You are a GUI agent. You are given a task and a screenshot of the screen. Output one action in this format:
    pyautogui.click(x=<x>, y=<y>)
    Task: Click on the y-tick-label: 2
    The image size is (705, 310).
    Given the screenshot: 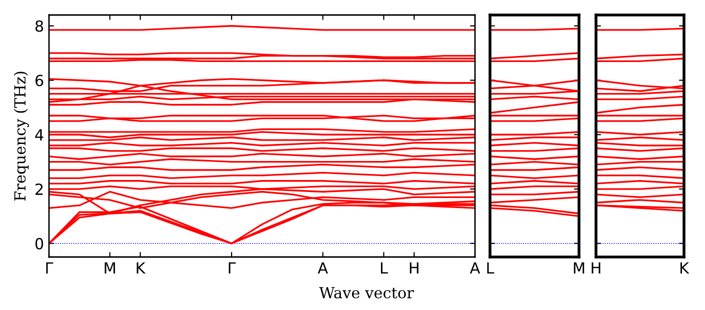 What is the action you would take?
    pyautogui.click(x=39, y=189)
    